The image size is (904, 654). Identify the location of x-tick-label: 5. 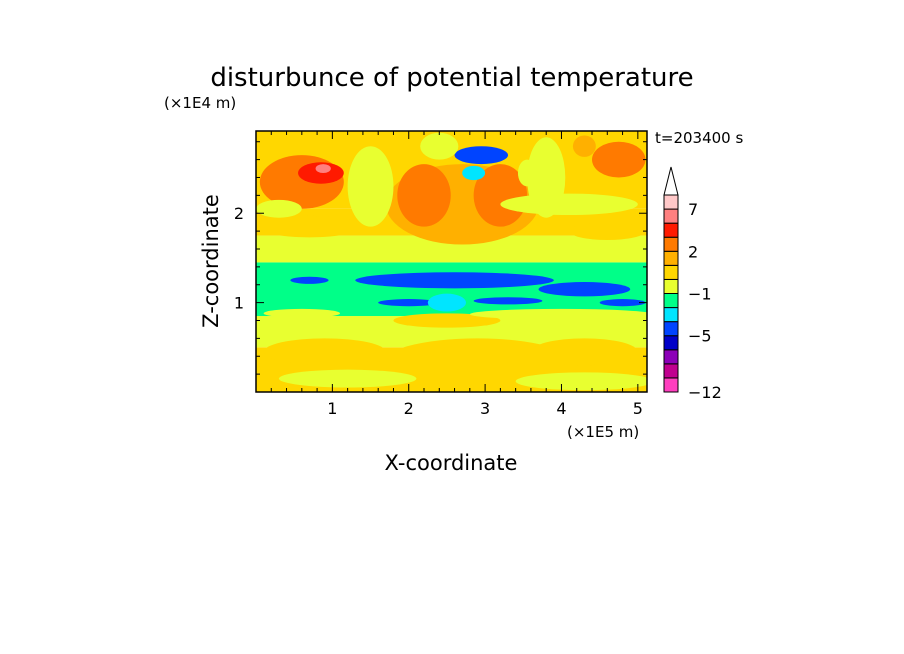
(638, 408).